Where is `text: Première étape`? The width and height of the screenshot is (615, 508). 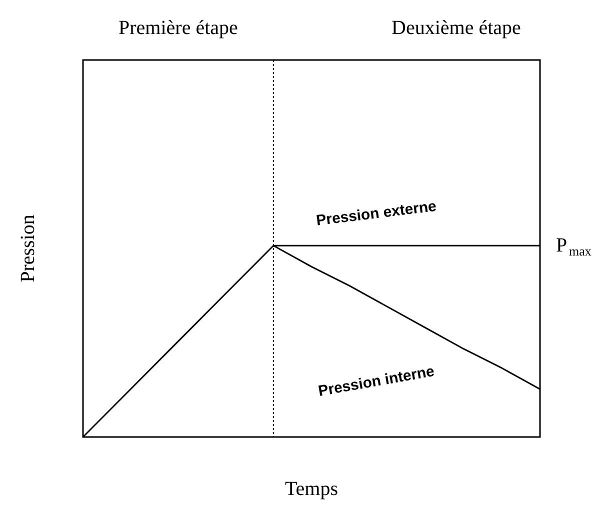
text: Première étape is located at coordinates (178, 28).